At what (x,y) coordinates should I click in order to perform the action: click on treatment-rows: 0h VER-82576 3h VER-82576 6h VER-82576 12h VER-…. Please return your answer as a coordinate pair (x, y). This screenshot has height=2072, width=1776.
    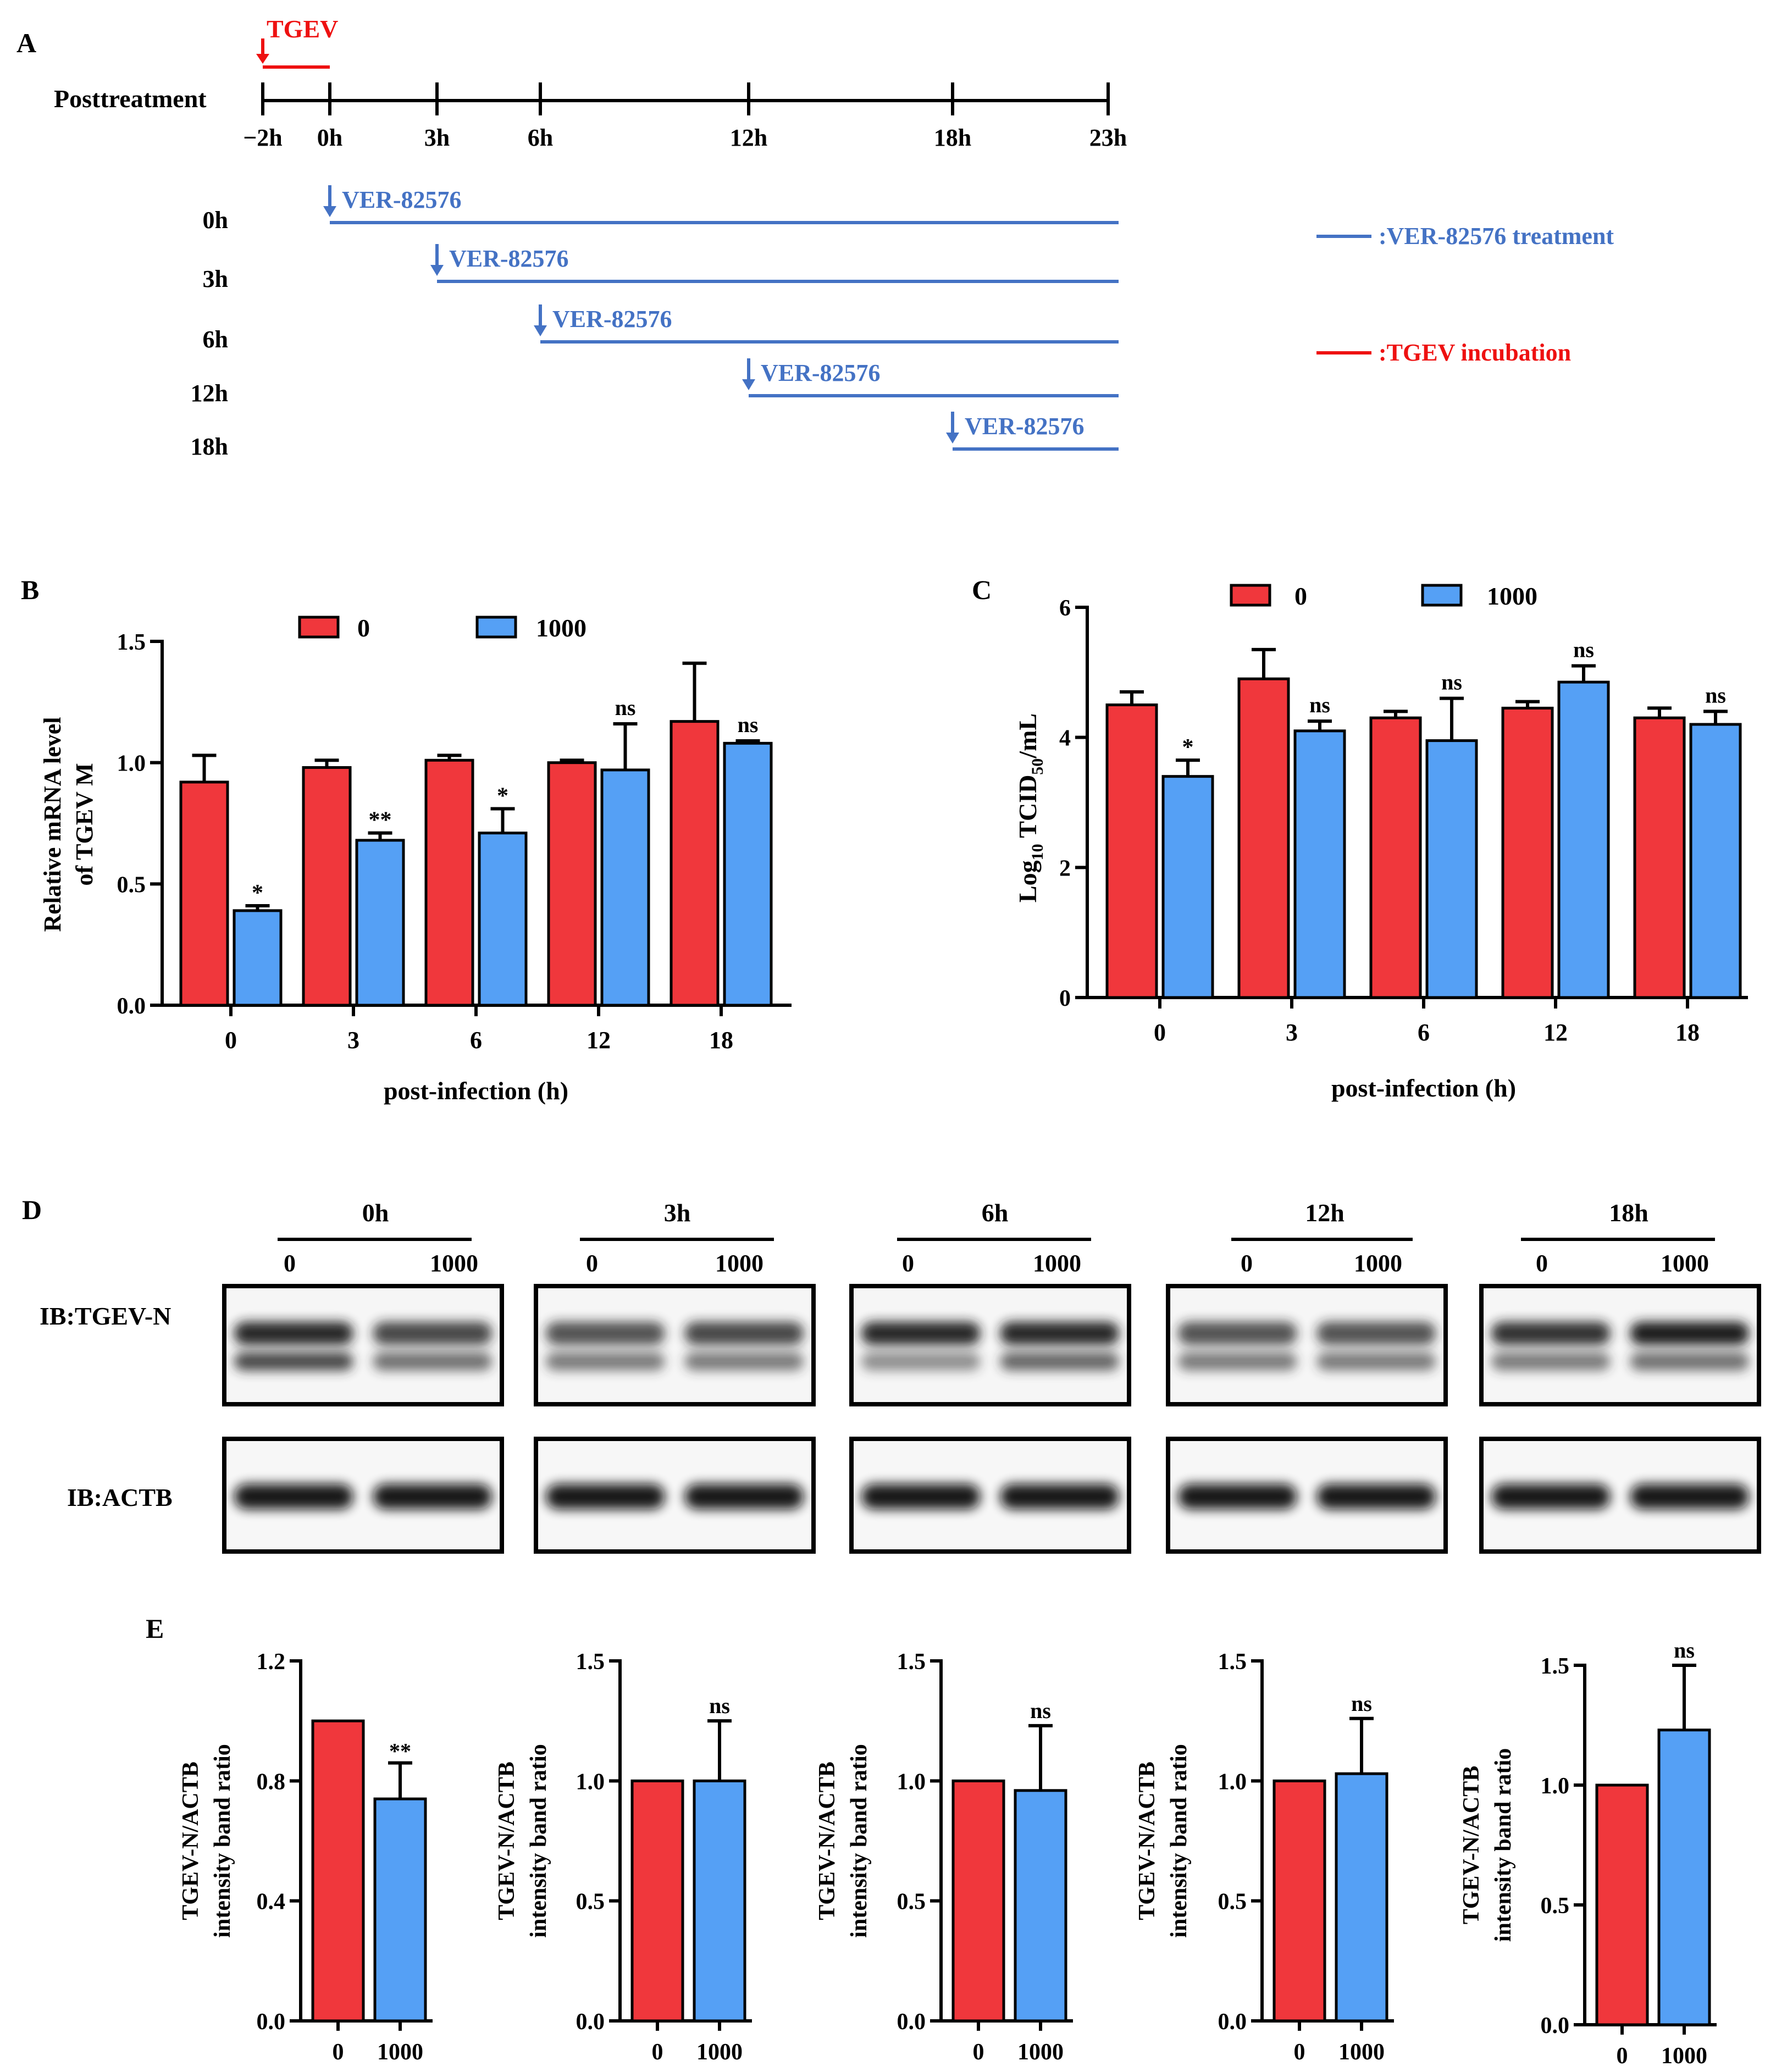
    Looking at the image, I should click on (655, 322).